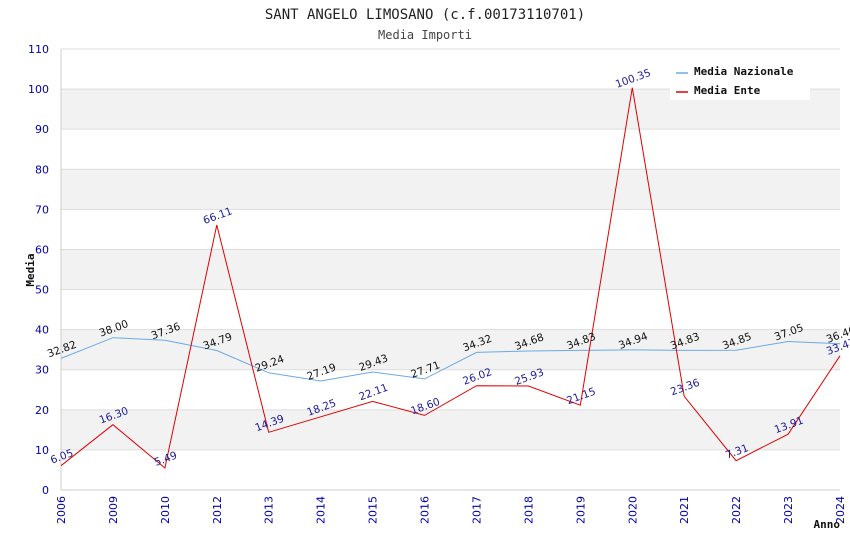  Describe the element at coordinates (30, 269) in the screenshot. I see `y-axis-label: Media` at that location.